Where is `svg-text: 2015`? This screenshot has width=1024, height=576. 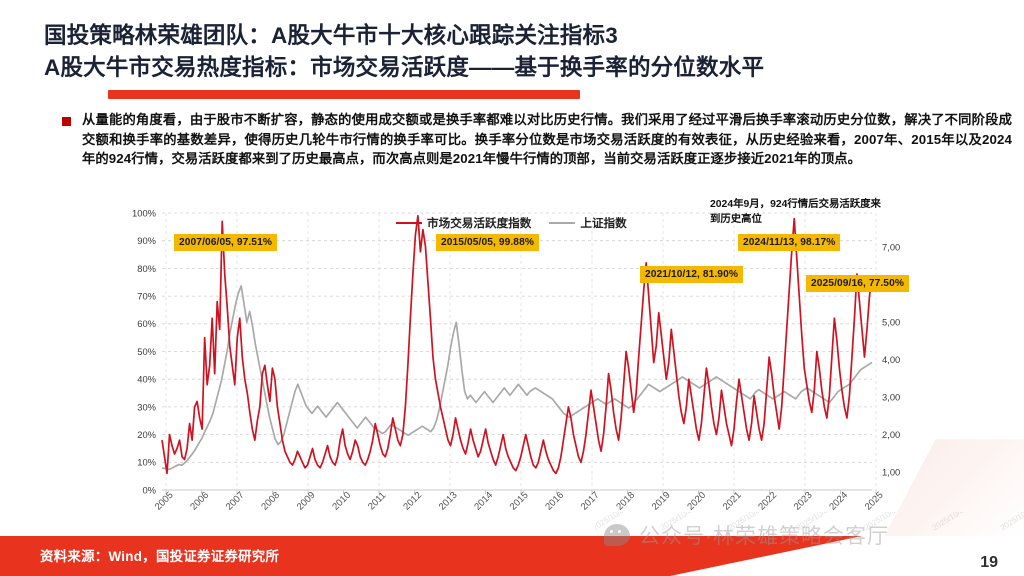 svg-text: 2015 is located at coordinates (519, 501).